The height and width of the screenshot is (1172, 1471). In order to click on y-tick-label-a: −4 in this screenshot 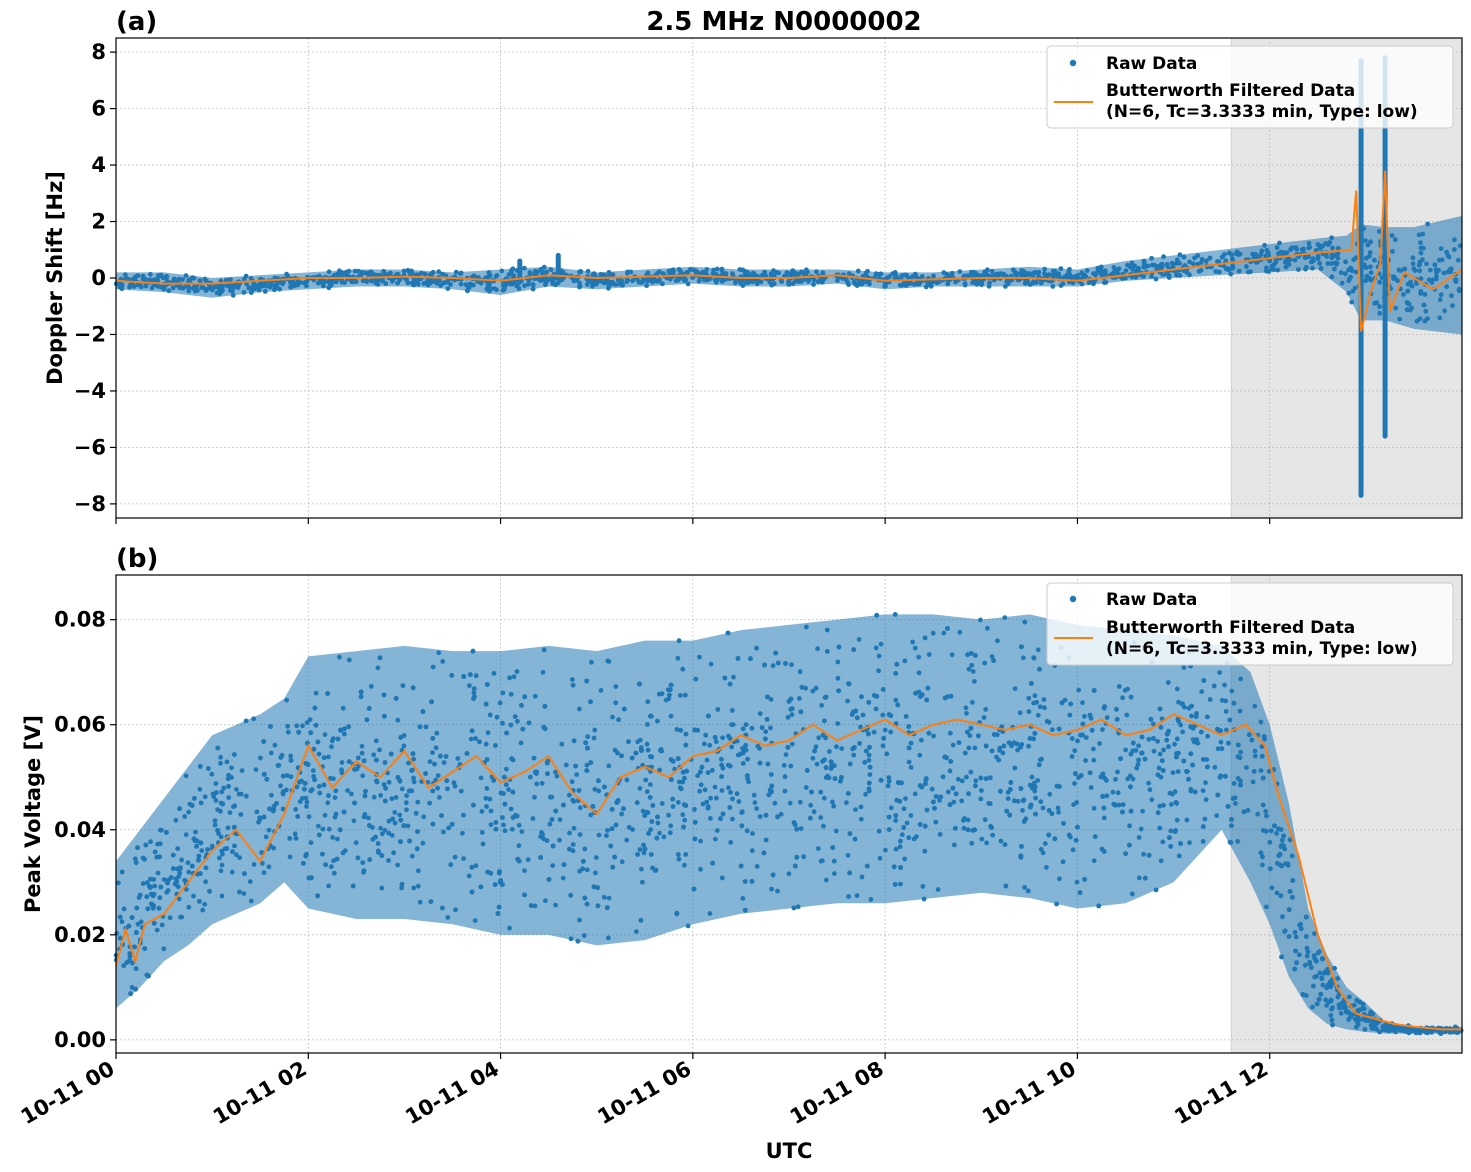, I will do `click(90, 391)`.